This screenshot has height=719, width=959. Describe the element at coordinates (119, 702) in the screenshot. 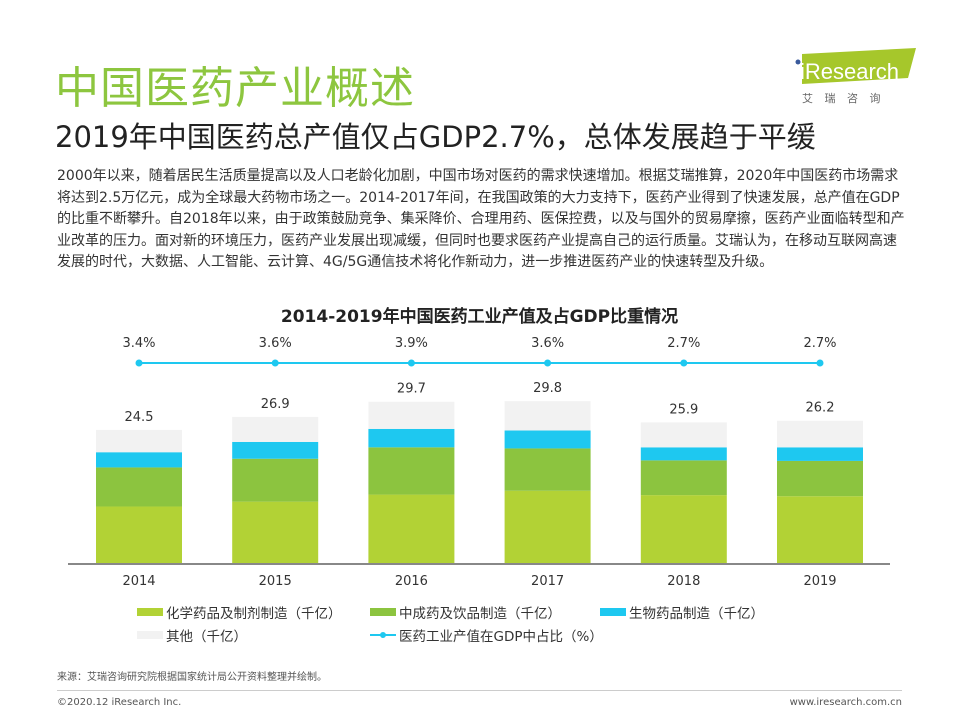

I see `copyright: ©2020.12 iResearch Inc.` at that location.